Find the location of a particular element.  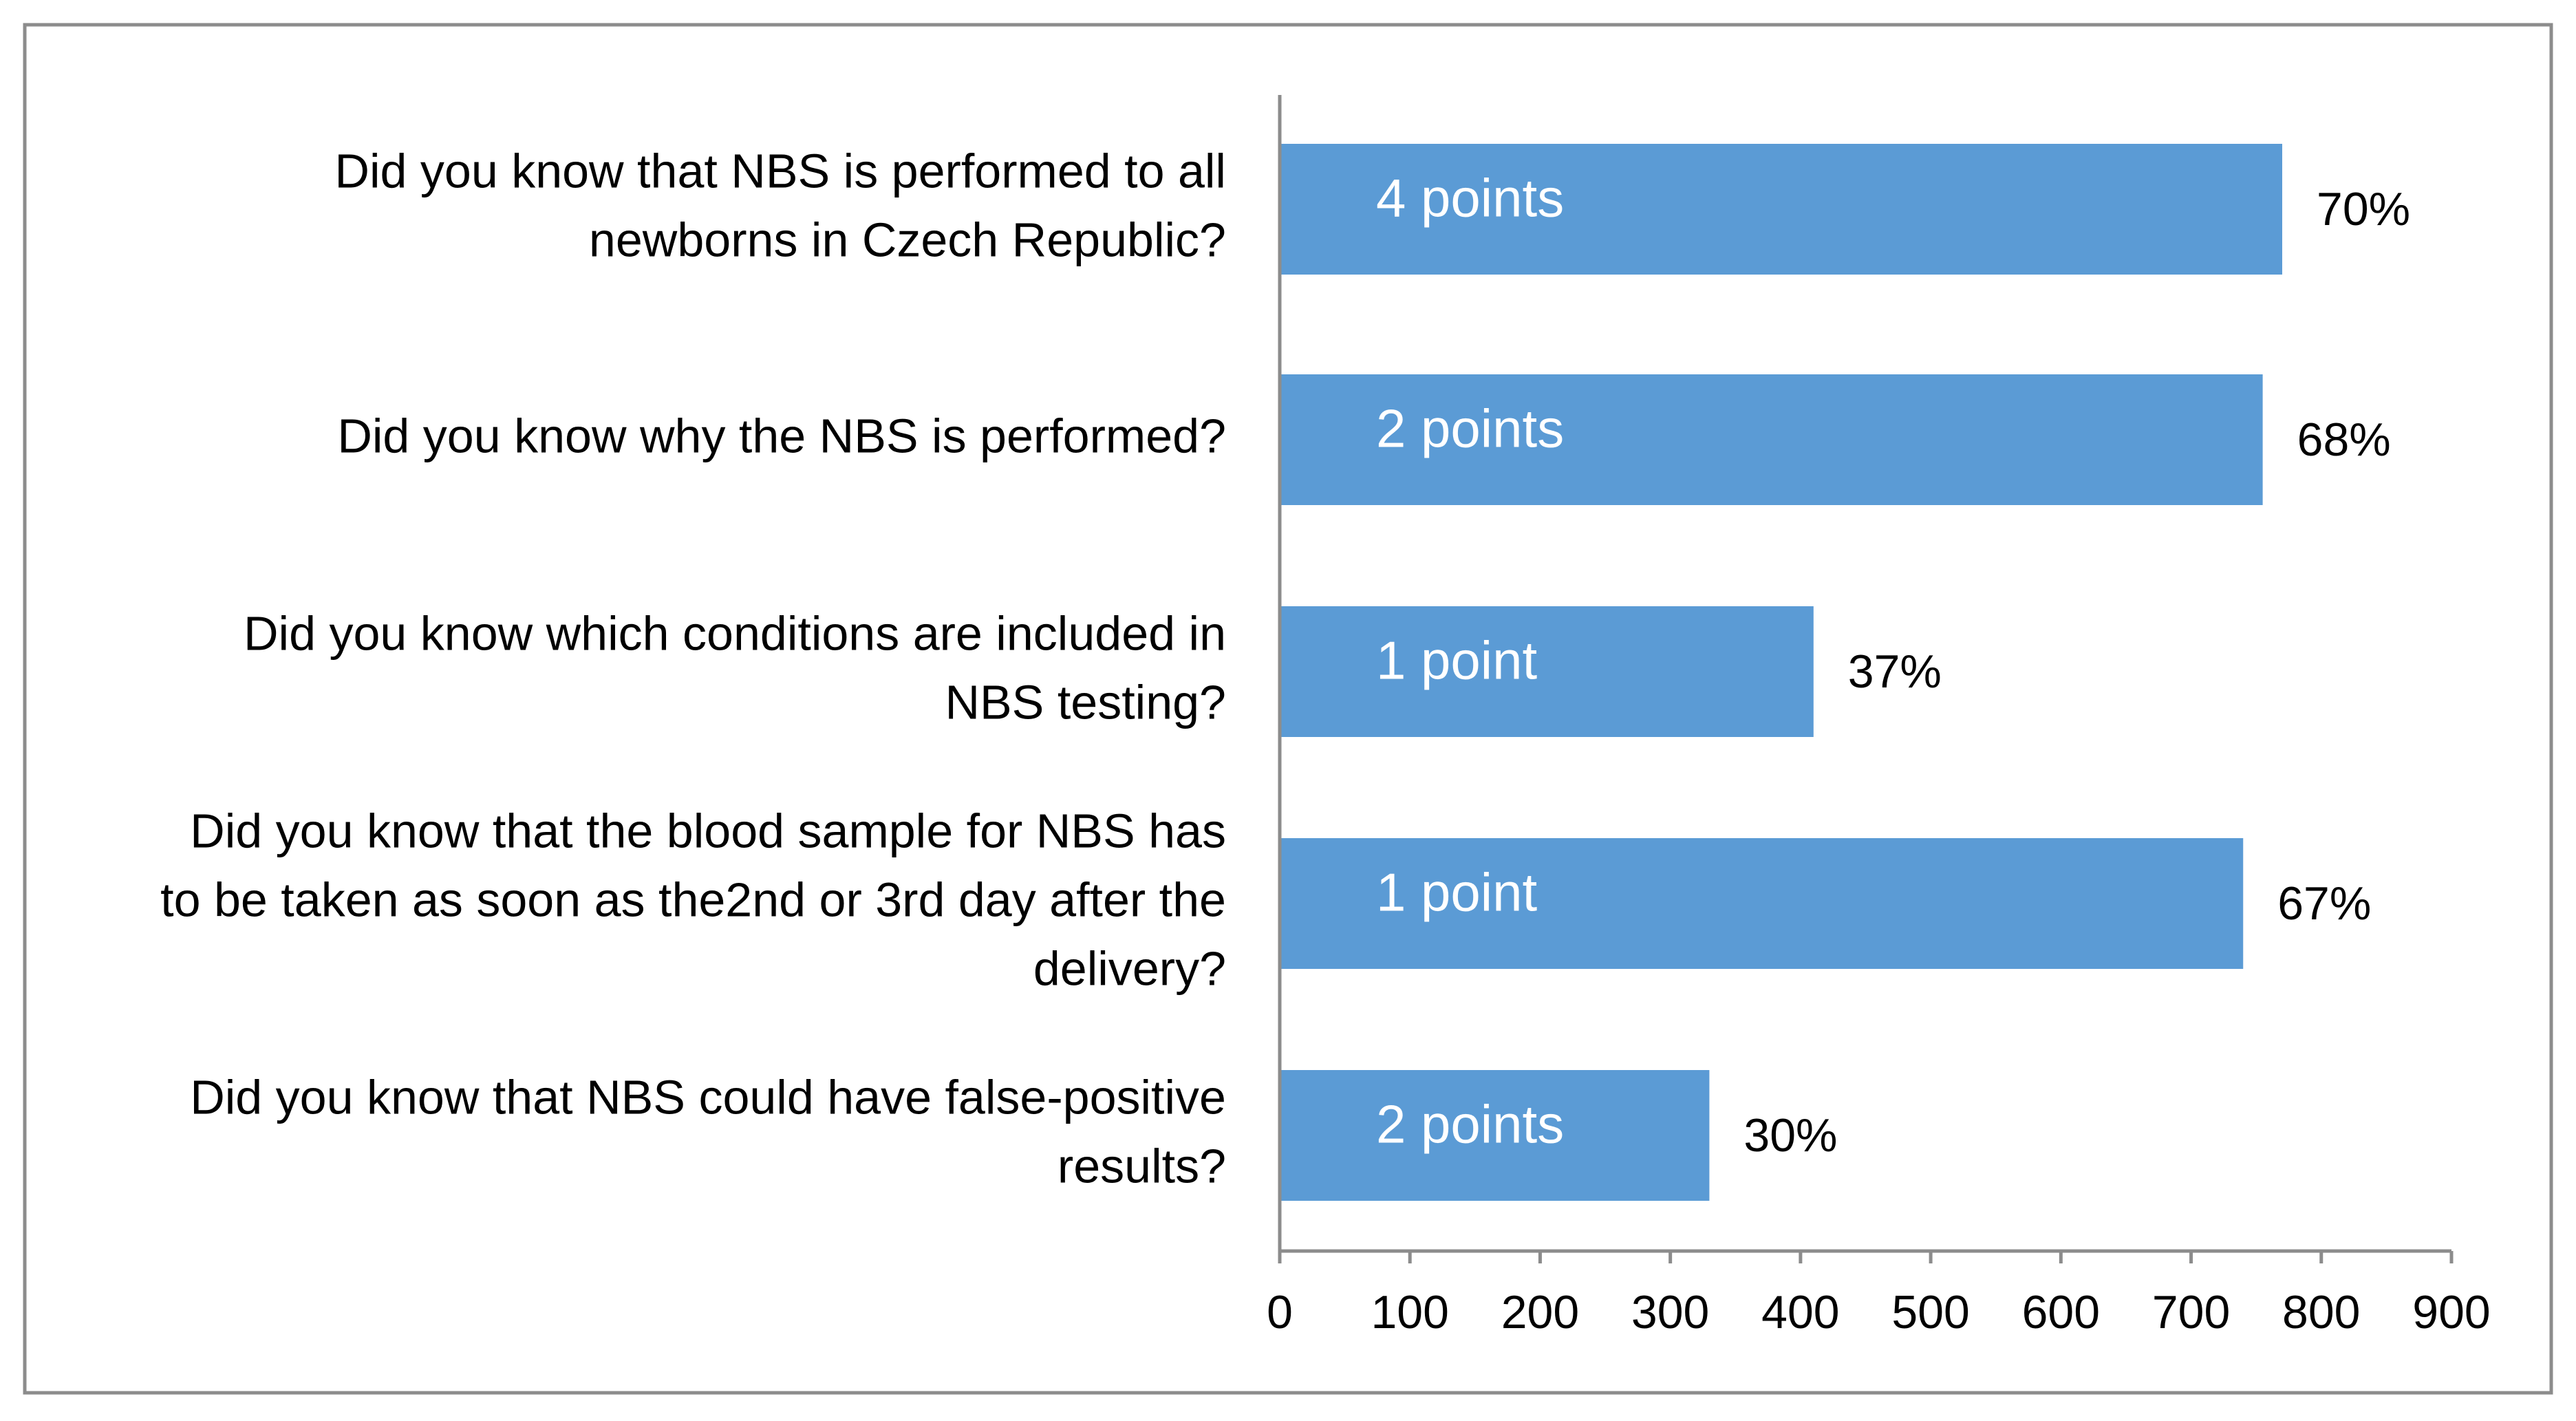

category-label-line: Did you know why the NBS is performed? is located at coordinates (782, 435).